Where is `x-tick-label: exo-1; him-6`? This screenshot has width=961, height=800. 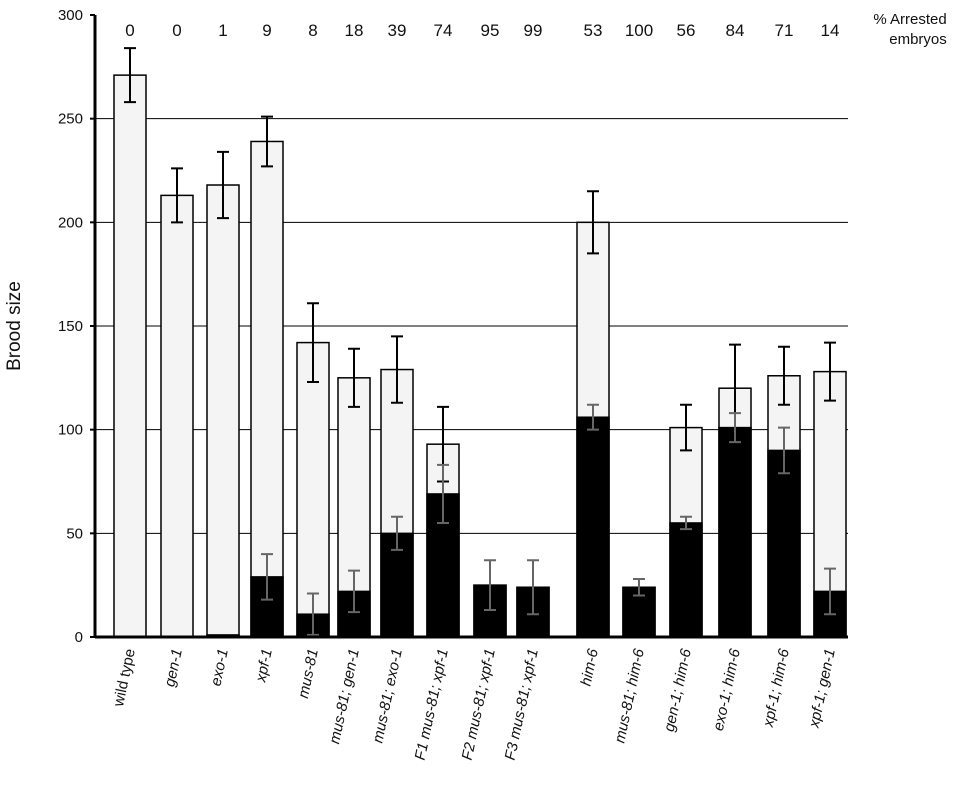 x-tick-label: exo-1; him-6 is located at coordinates (727, 690).